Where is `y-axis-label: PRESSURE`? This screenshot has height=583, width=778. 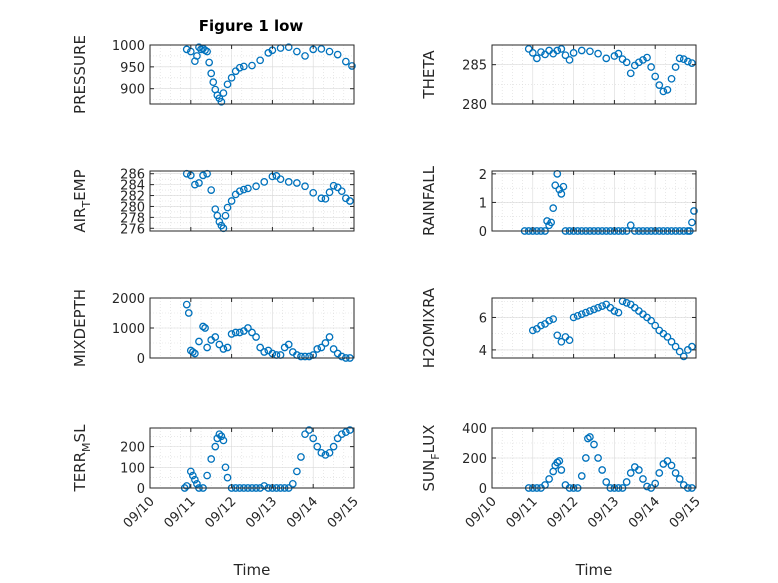 y-axis-label: PRESSURE is located at coordinates (80, 74).